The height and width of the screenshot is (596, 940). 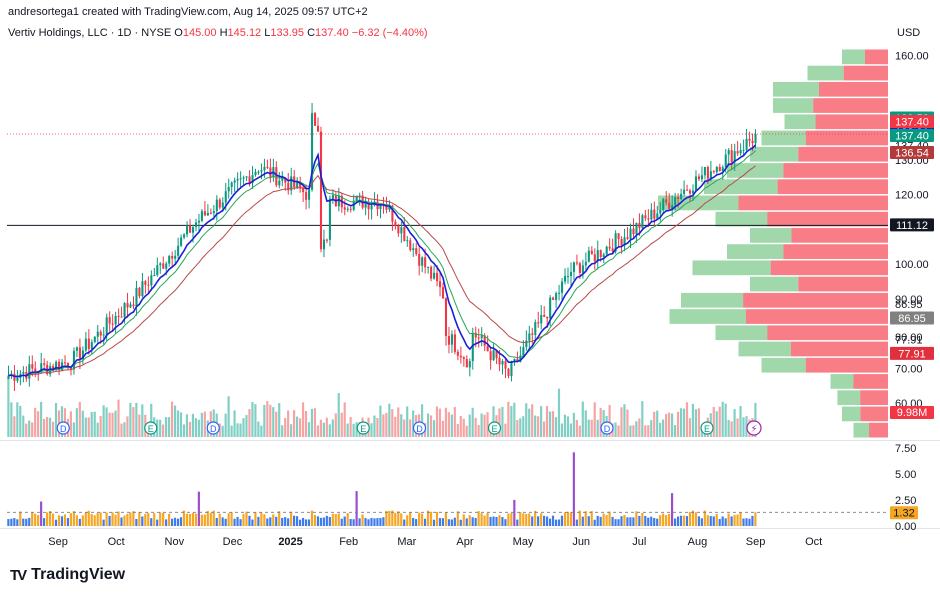 I want to click on price-axis-label: 80.00, so click(x=909, y=338).